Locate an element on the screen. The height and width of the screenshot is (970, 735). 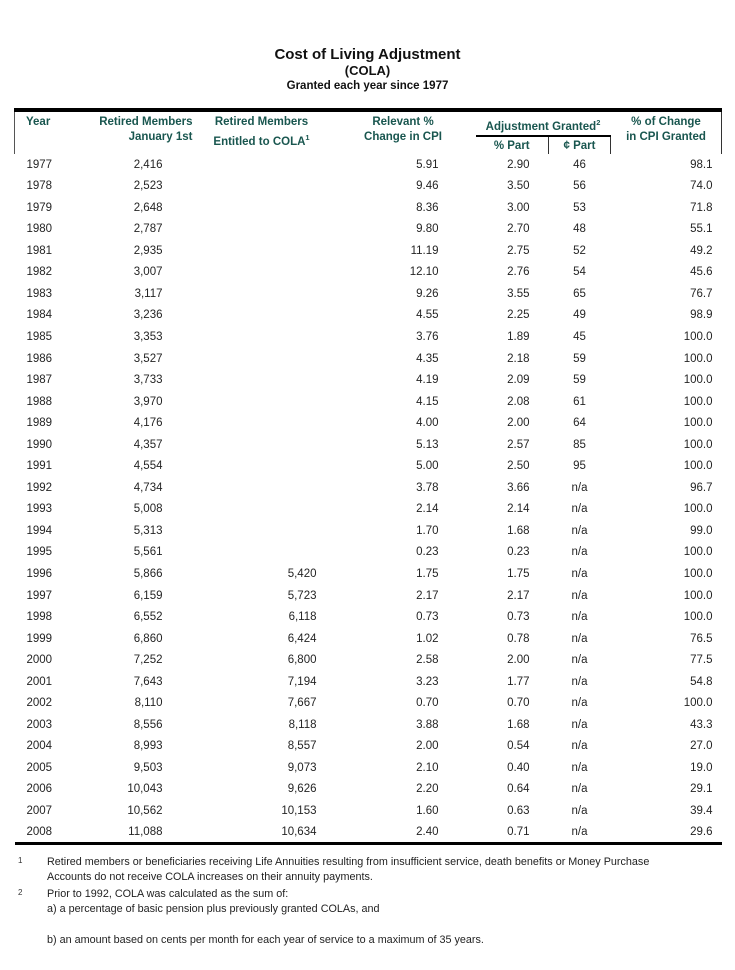
cell-year: 1991 is located at coordinates (39, 466).